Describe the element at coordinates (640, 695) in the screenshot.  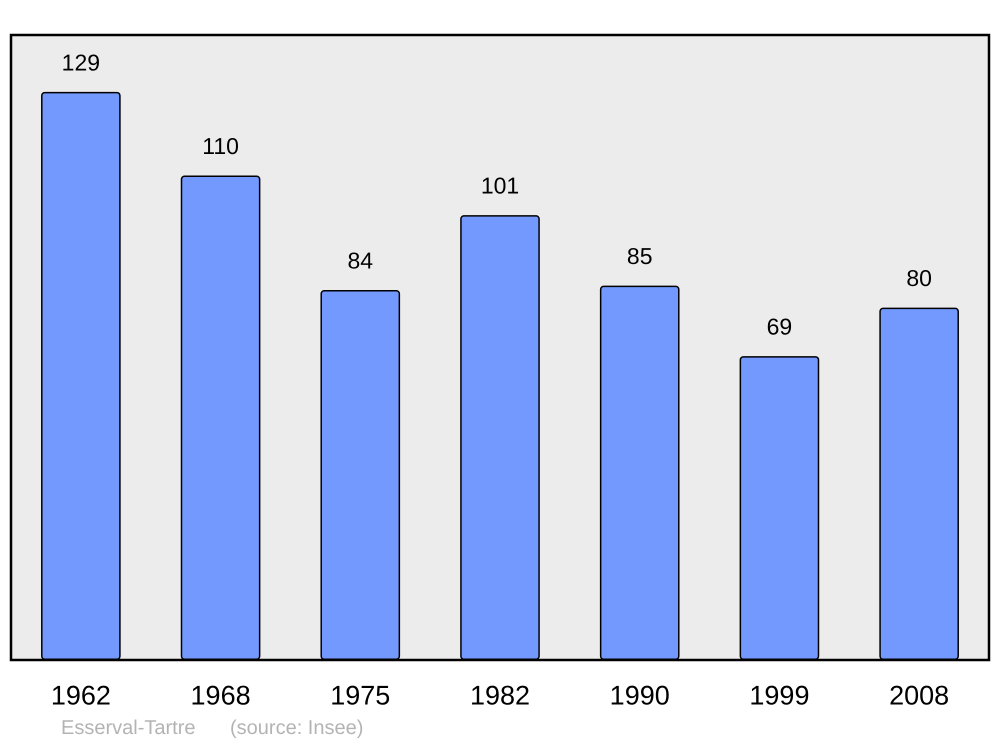
I see `x-tick-label: 1990` at that location.